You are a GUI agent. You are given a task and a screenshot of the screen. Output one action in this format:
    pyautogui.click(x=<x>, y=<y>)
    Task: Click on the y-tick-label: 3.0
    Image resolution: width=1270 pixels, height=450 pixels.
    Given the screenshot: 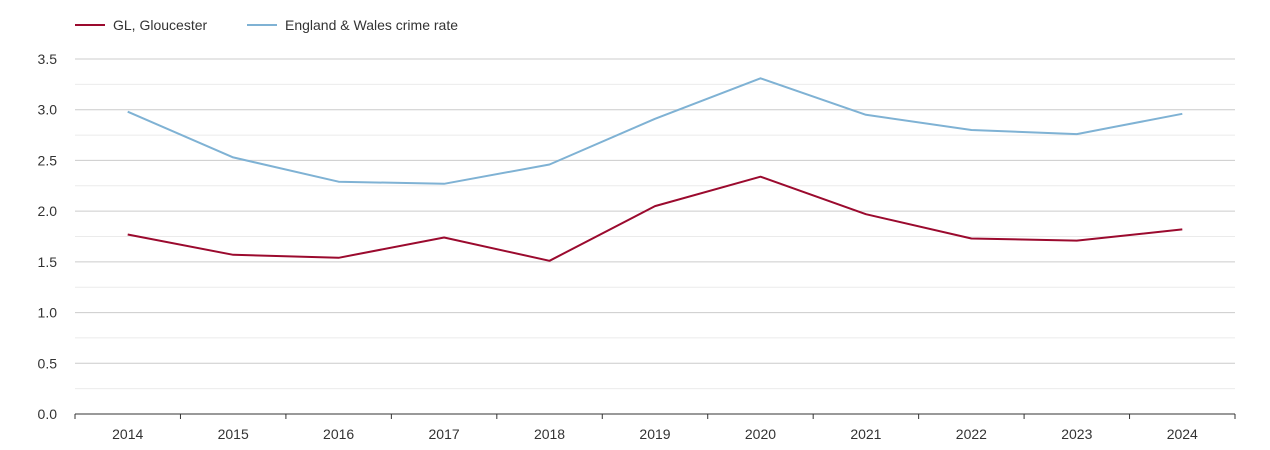 What is the action you would take?
    pyautogui.click(x=48, y=110)
    